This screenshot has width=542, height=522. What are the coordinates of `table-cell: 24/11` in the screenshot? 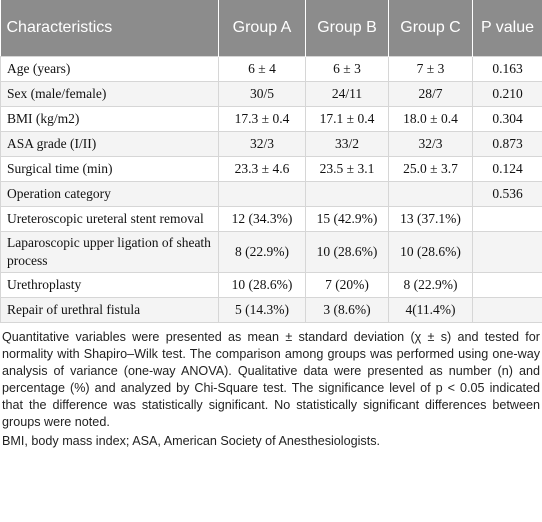 It's located at (347, 94).